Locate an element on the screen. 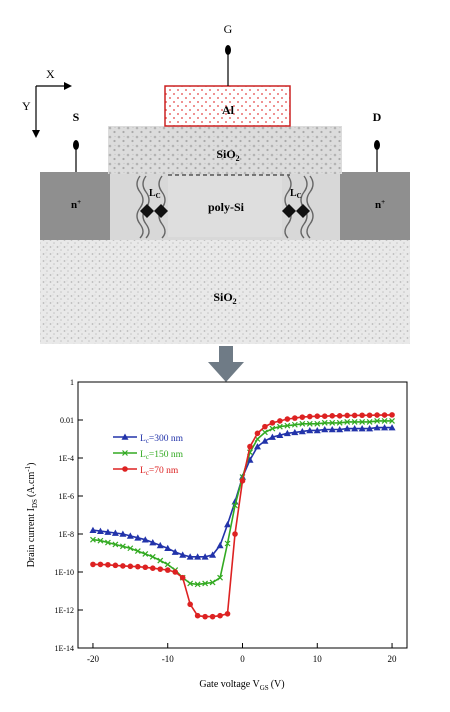 This screenshot has height=712, width=450. drain-region is located at coordinates (375, 206).